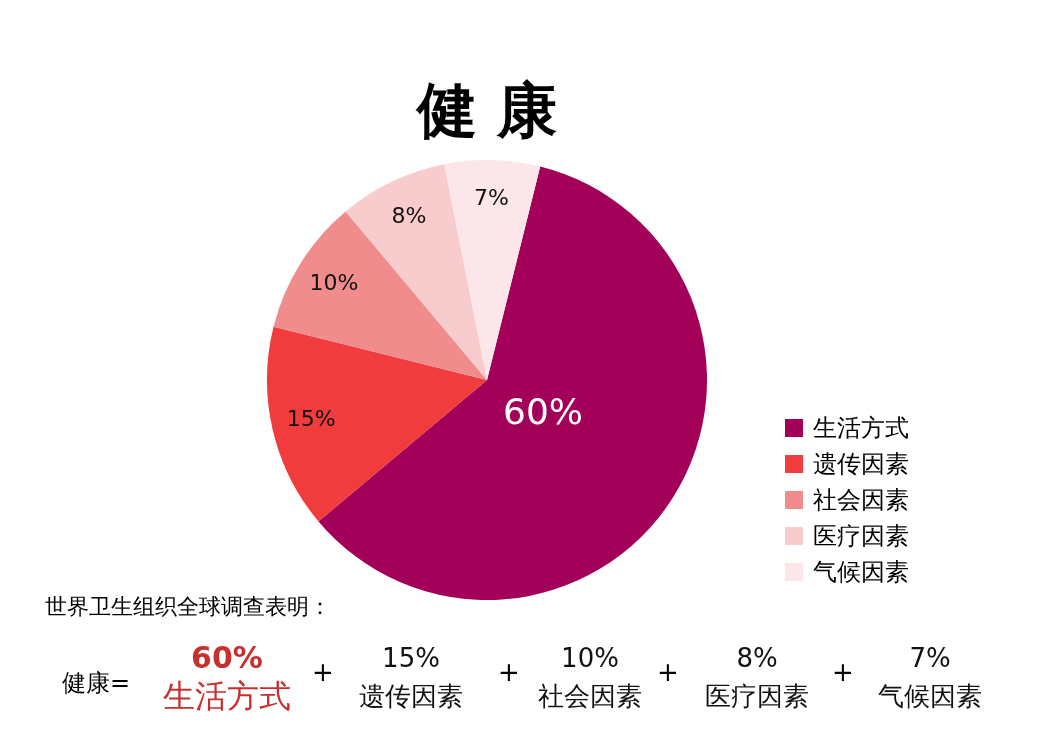 This screenshot has height=740, width=1041. What do you see at coordinates (542, 412) in the screenshot?
I see `data-label: 60%` at bounding box center [542, 412].